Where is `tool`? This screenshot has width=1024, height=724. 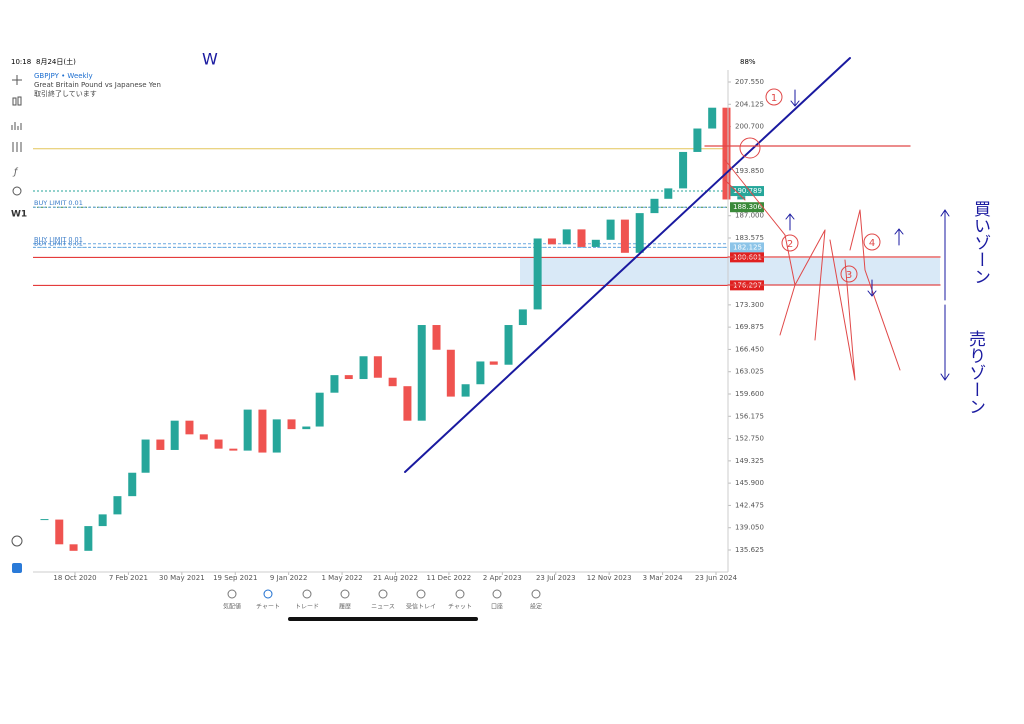
tool is located at coordinates (17, 541).